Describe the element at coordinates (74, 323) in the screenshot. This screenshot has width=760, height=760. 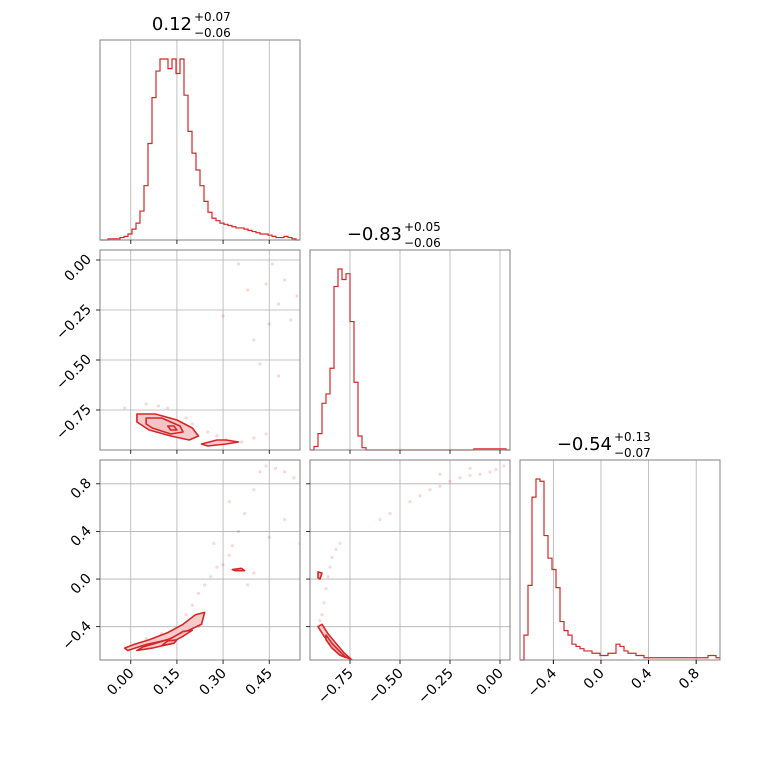
I see `ytick-label-row1-2: −0.25` at that location.